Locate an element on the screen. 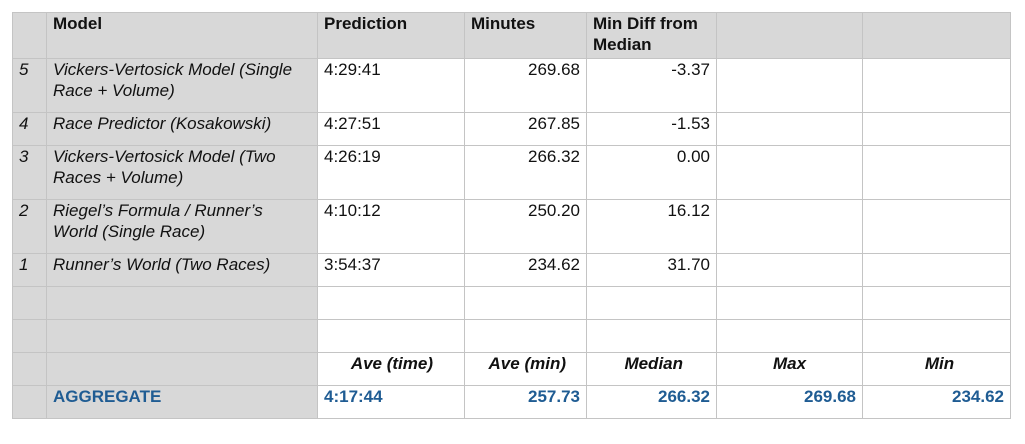 The image size is (1025, 444). minutes-cell: 269.68 is located at coordinates (525, 85).